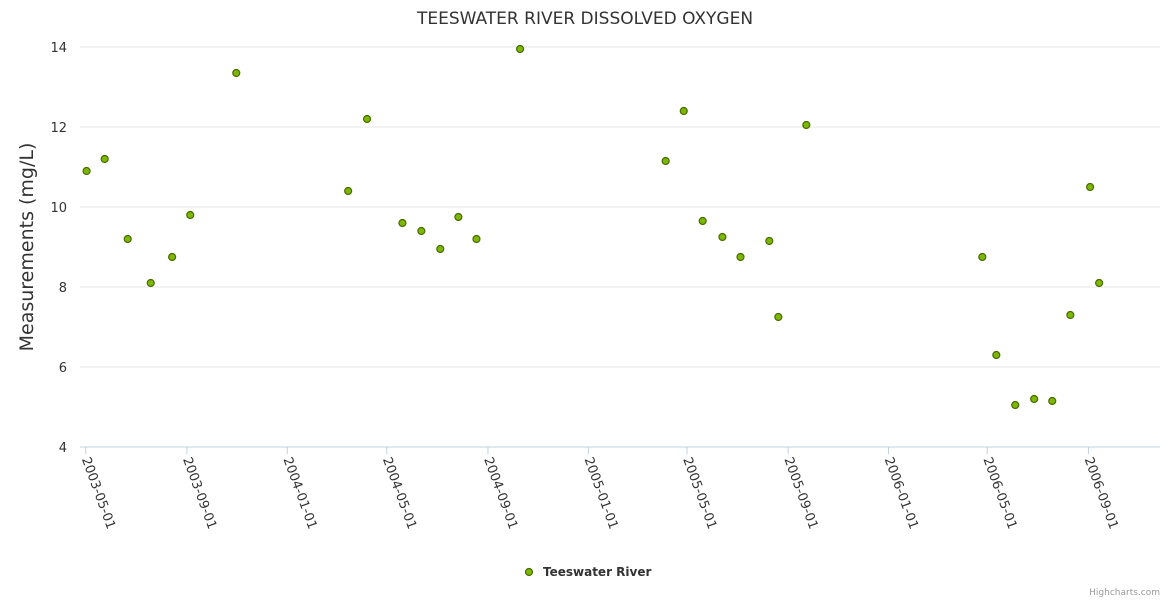 The image size is (1170, 600). I want to click on x-tick-label: 2006-01-01, so click(901, 493).